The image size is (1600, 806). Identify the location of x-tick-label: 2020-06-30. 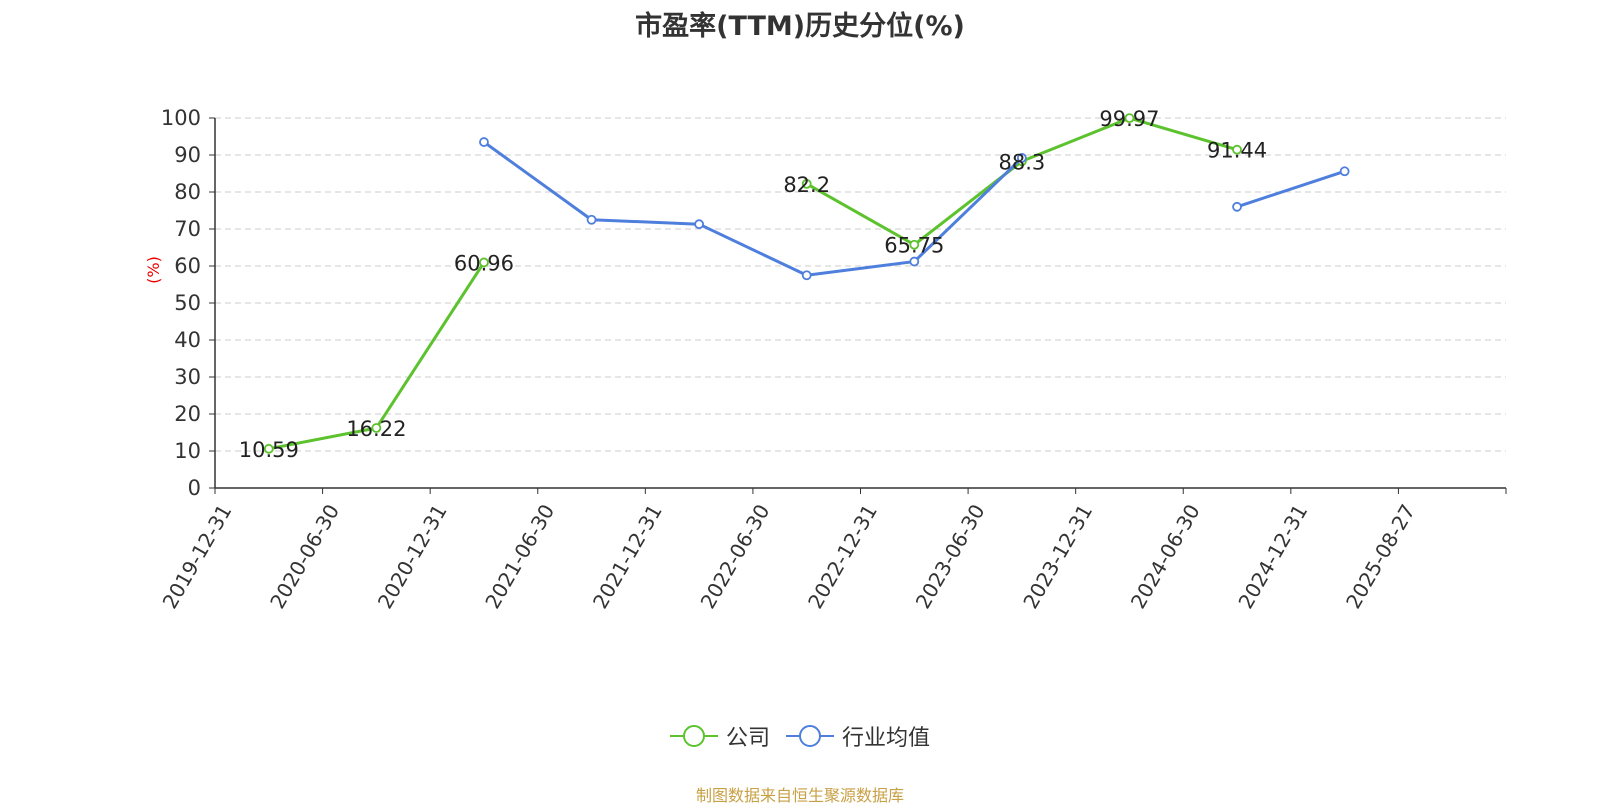
(304, 556).